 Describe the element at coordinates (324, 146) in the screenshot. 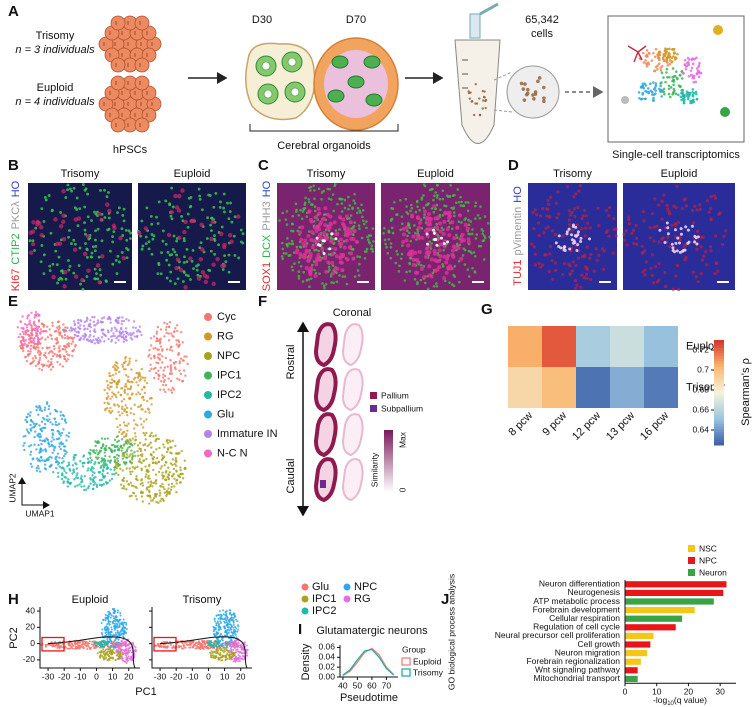

I see `organoid-label: Cerebral organoids` at that location.